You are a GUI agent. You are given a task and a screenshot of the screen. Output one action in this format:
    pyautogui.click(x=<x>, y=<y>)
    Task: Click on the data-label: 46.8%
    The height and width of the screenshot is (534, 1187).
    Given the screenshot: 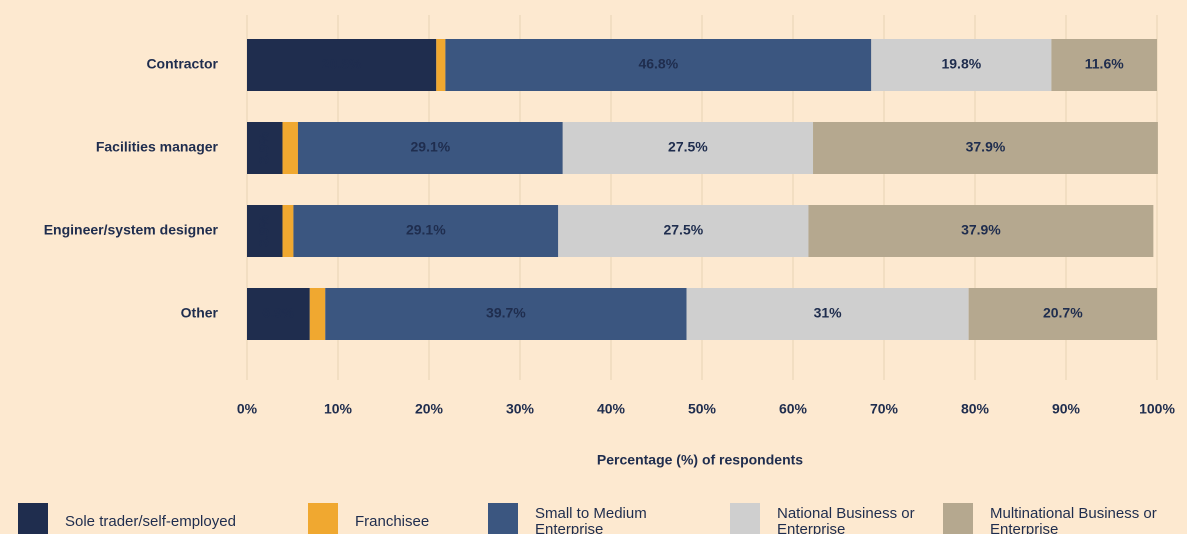 What is the action you would take?
    pyautogui.click(x=658, y=64)
    